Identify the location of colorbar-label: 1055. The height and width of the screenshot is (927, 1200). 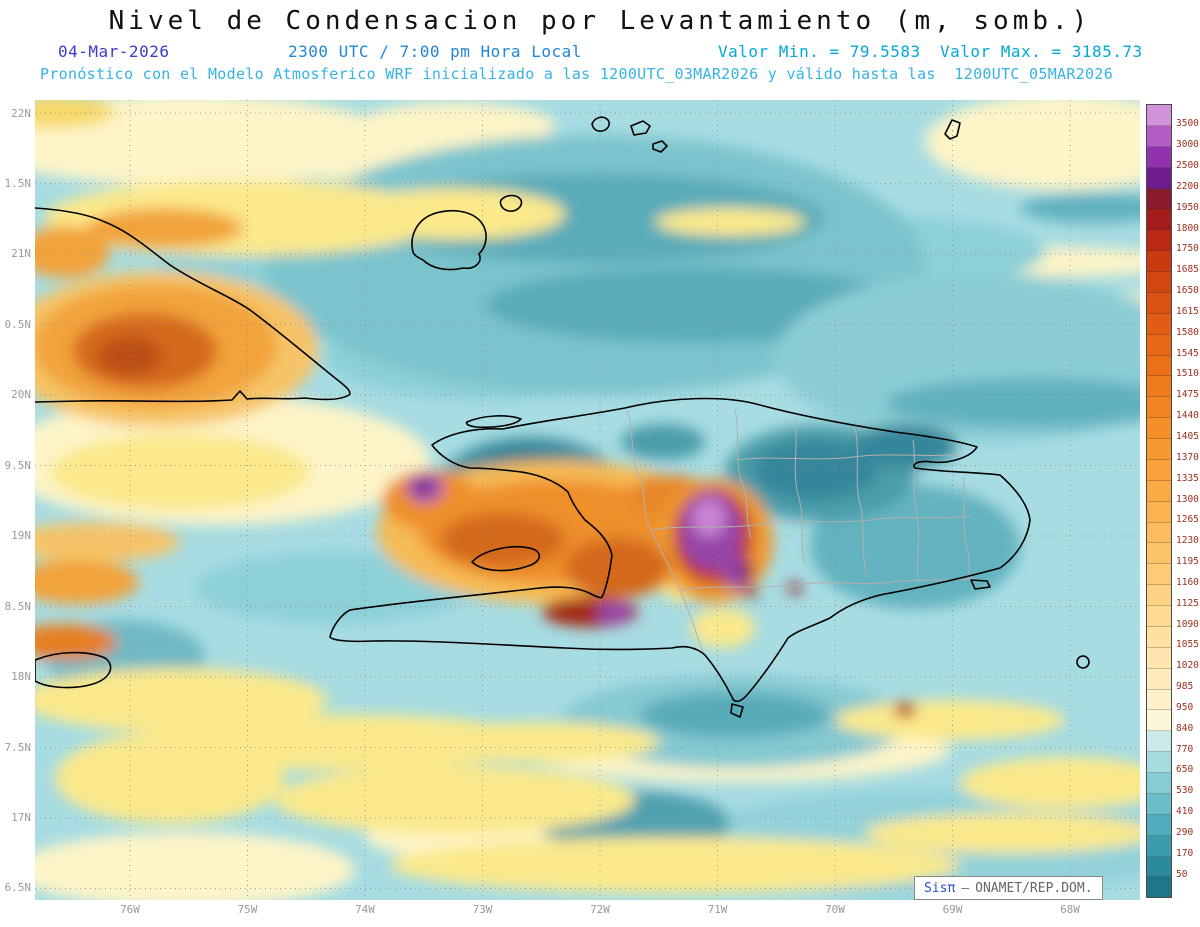
(1187, 645).